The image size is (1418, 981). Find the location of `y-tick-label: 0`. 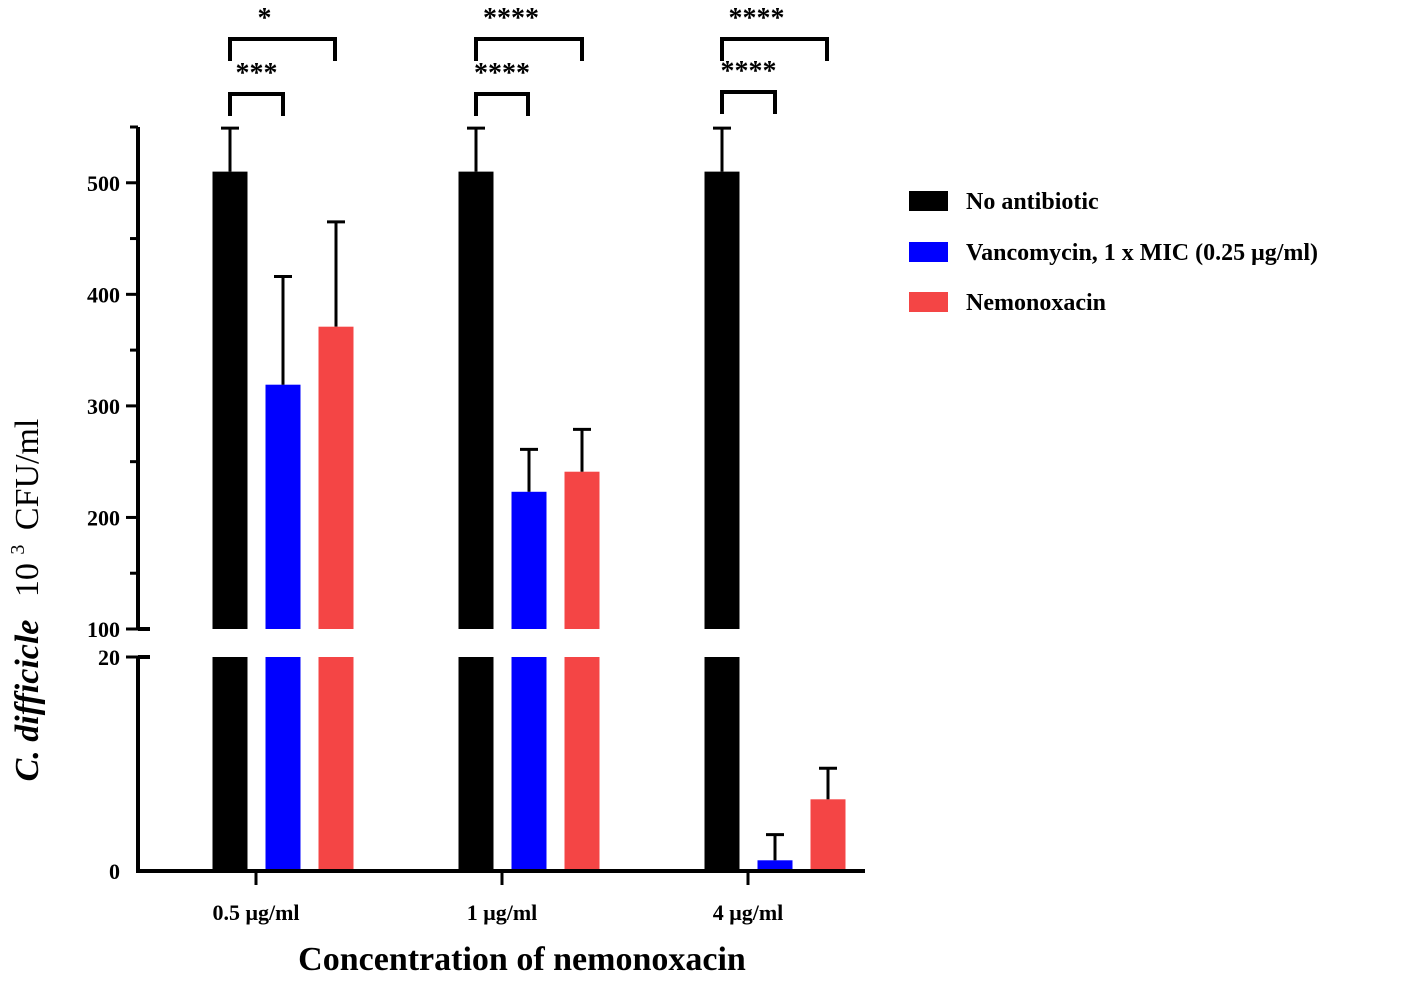

y-tick-label: 0 is located at coordinates (114, 871).